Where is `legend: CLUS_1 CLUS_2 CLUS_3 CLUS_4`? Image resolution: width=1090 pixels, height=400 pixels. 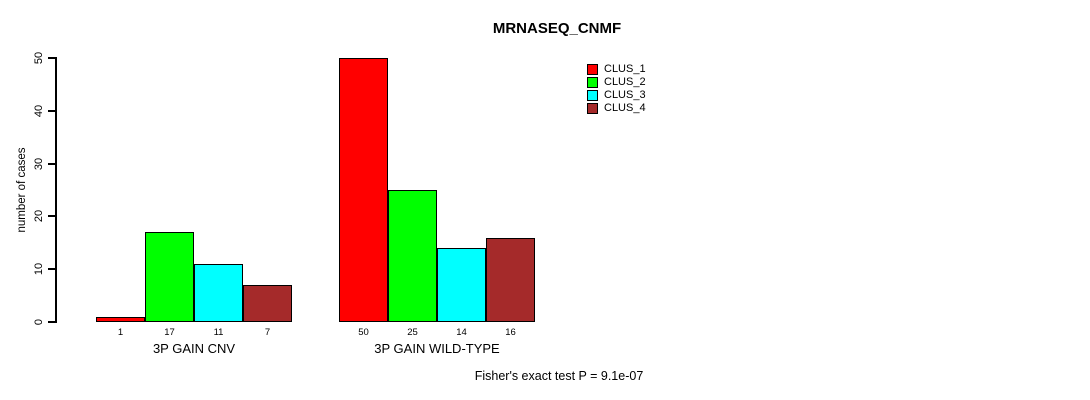
legend: CLUS_1 CLUS_2 CLUS_3 CLUS_4 is located at coordinates (616, 89).